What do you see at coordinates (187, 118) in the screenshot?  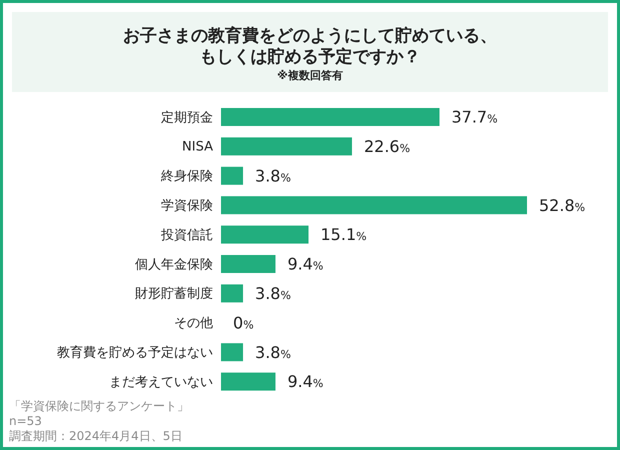 I see `y-tick-label: 定期預金` at bounding box center [187, 118].